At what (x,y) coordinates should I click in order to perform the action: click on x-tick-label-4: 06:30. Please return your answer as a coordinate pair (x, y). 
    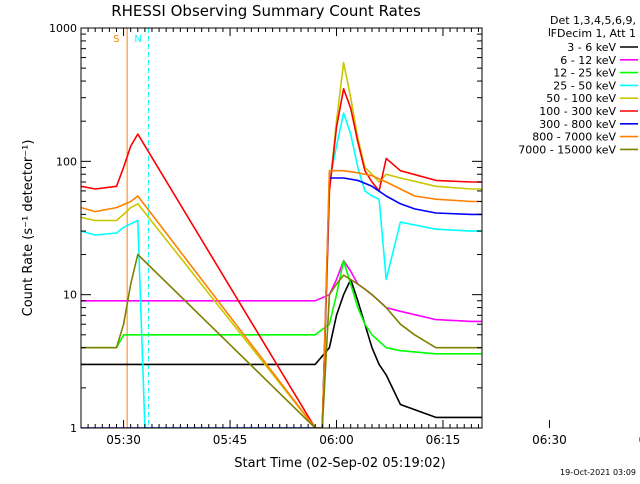
    Looking at the image, I should click on (549, 440).